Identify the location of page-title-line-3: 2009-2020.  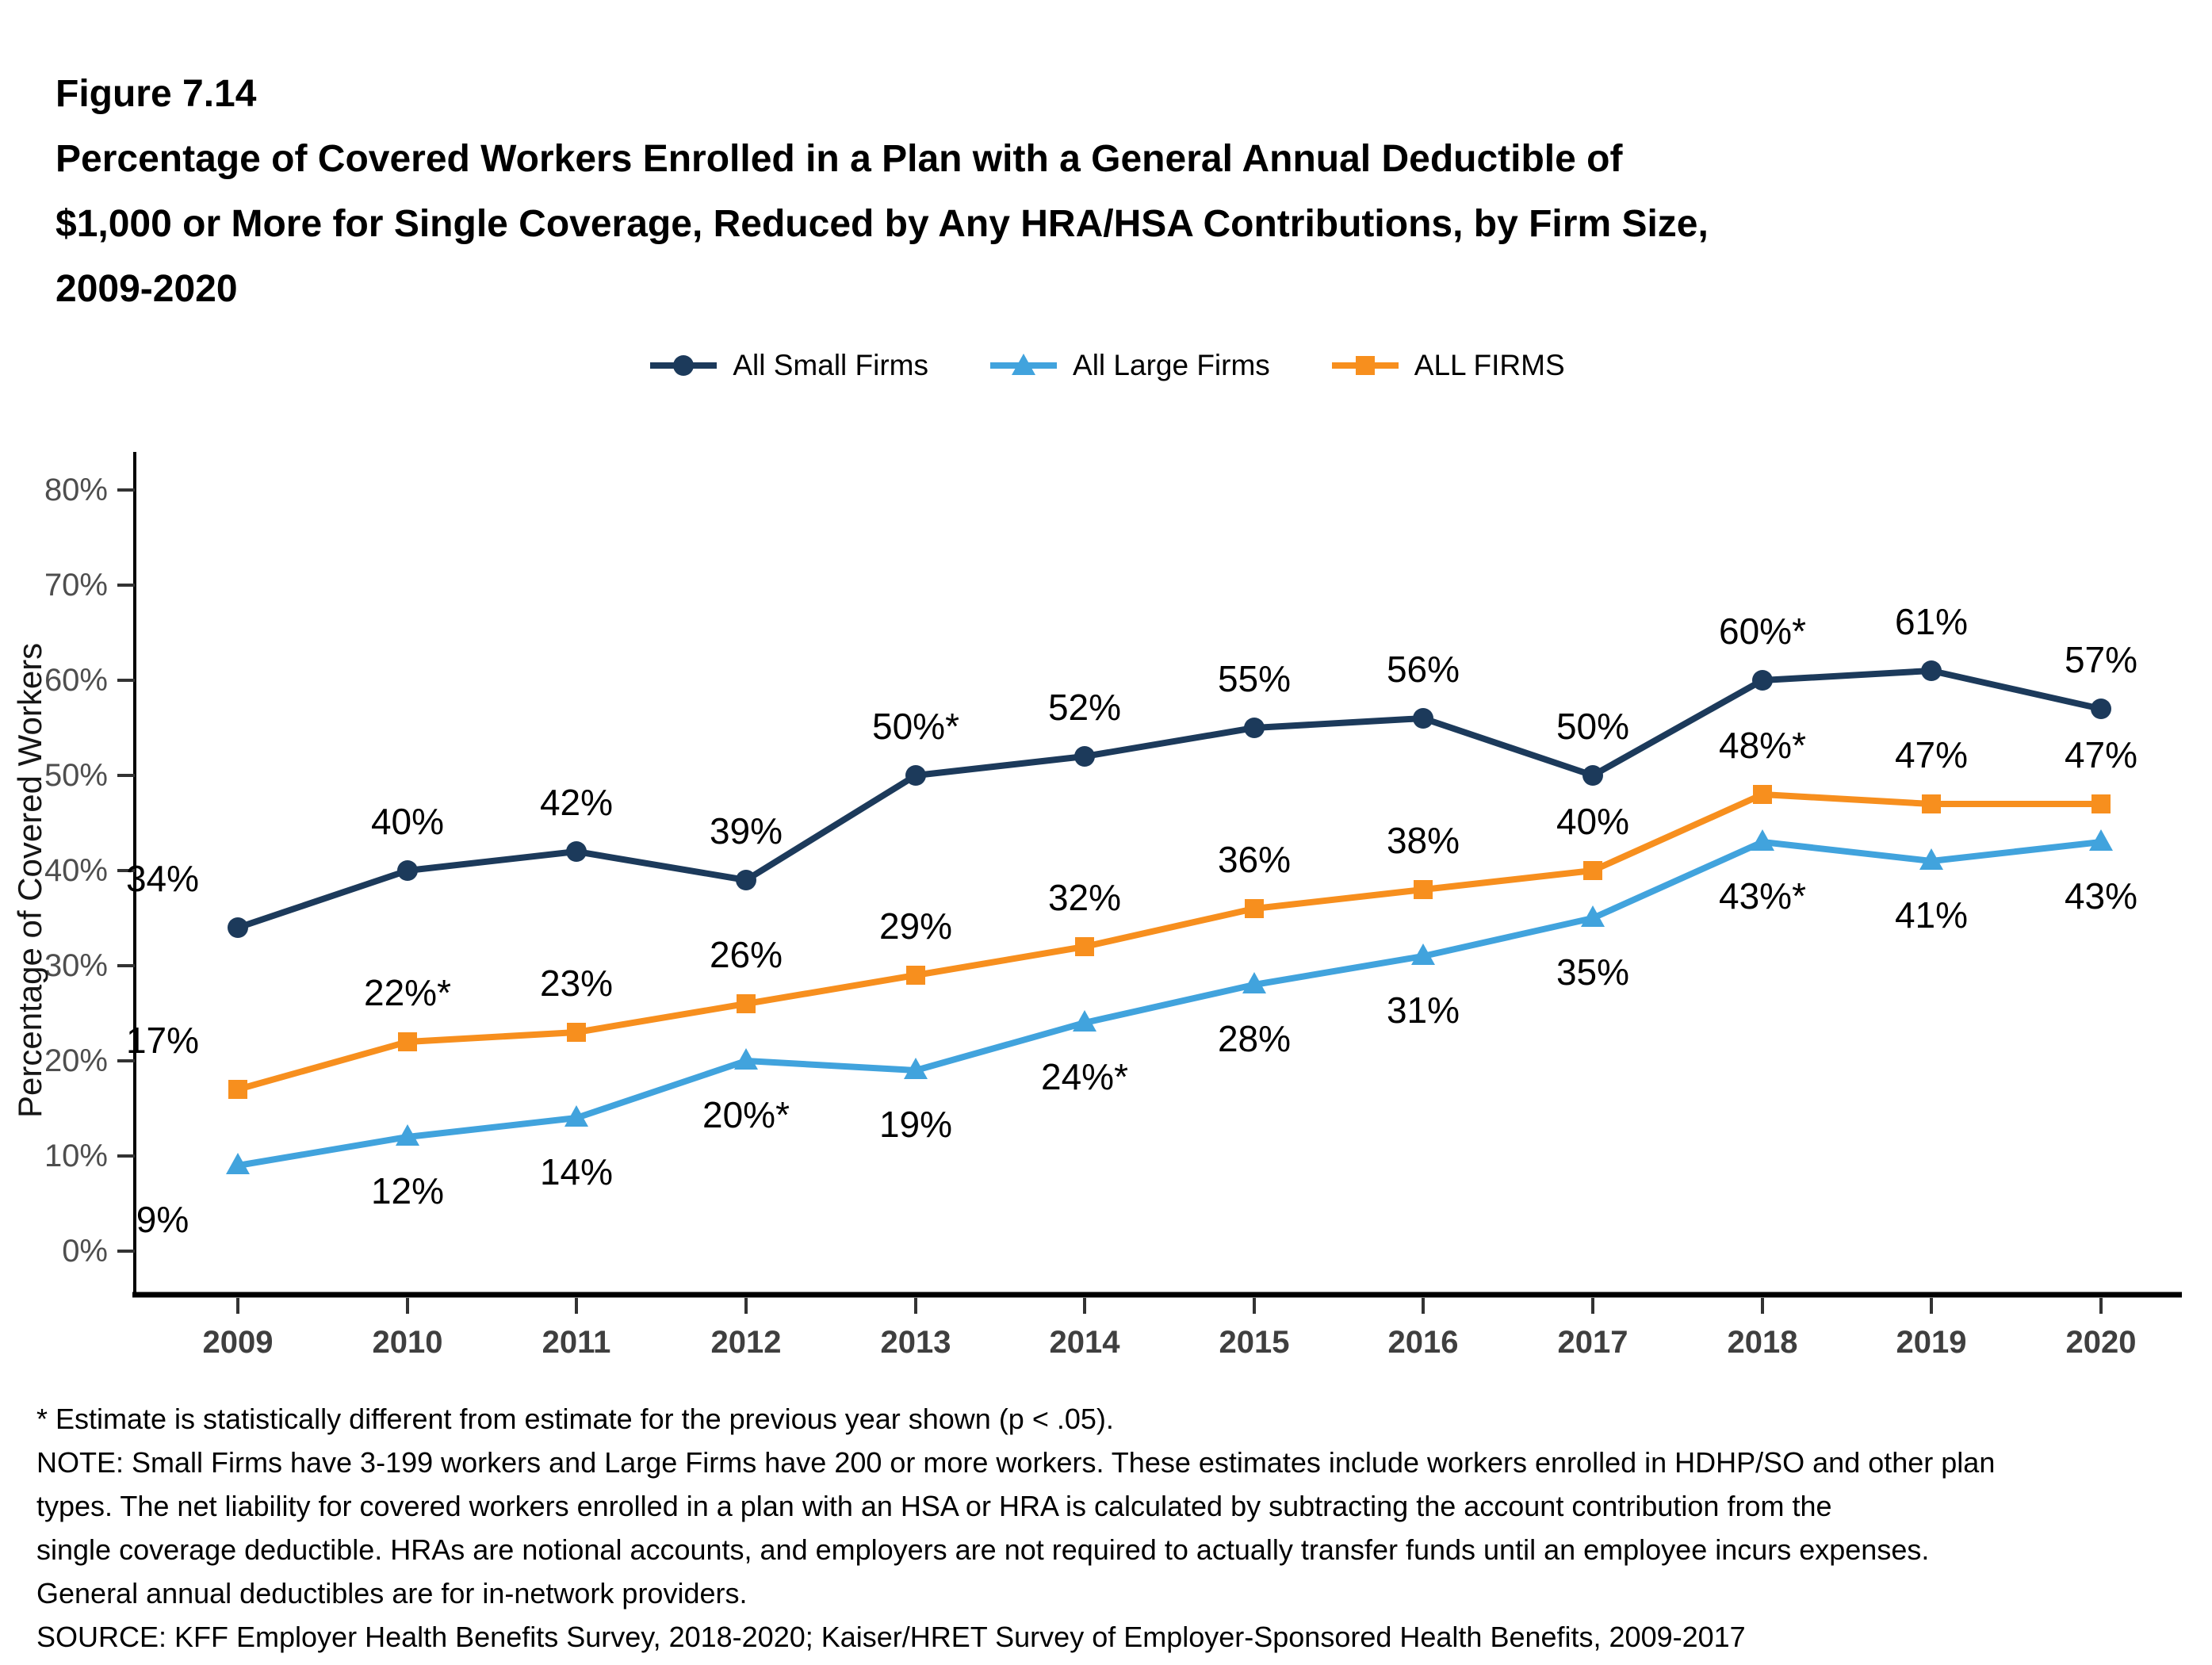
(146, 289).